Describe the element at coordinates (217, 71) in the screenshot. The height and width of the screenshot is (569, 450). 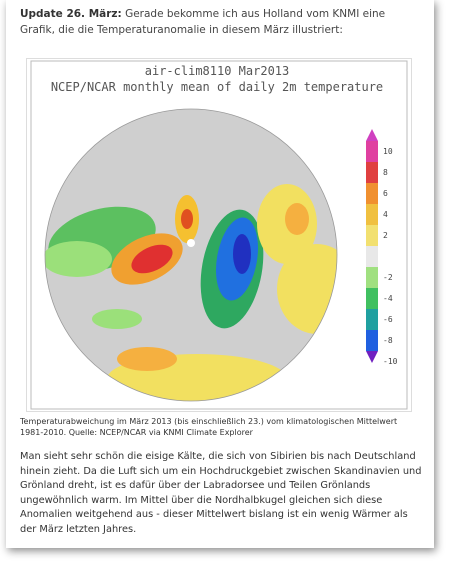
I see `map-title: air-clim8110 Mar2013` at that location.